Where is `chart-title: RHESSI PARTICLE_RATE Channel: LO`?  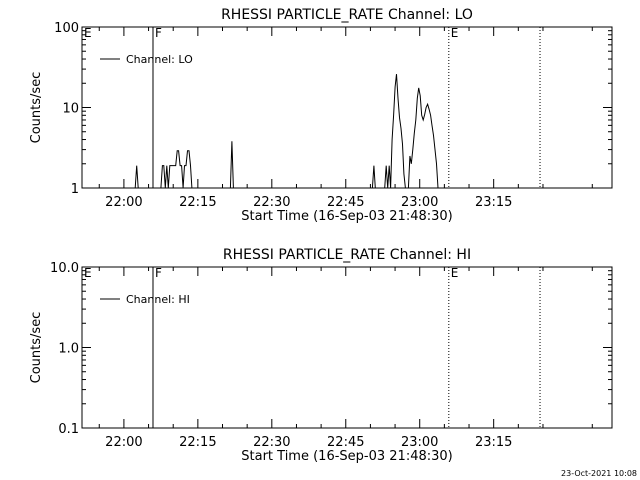 chart-title: RHESSI PARTICLE_RATE Channel: LO is located at coordinates (347, 15).